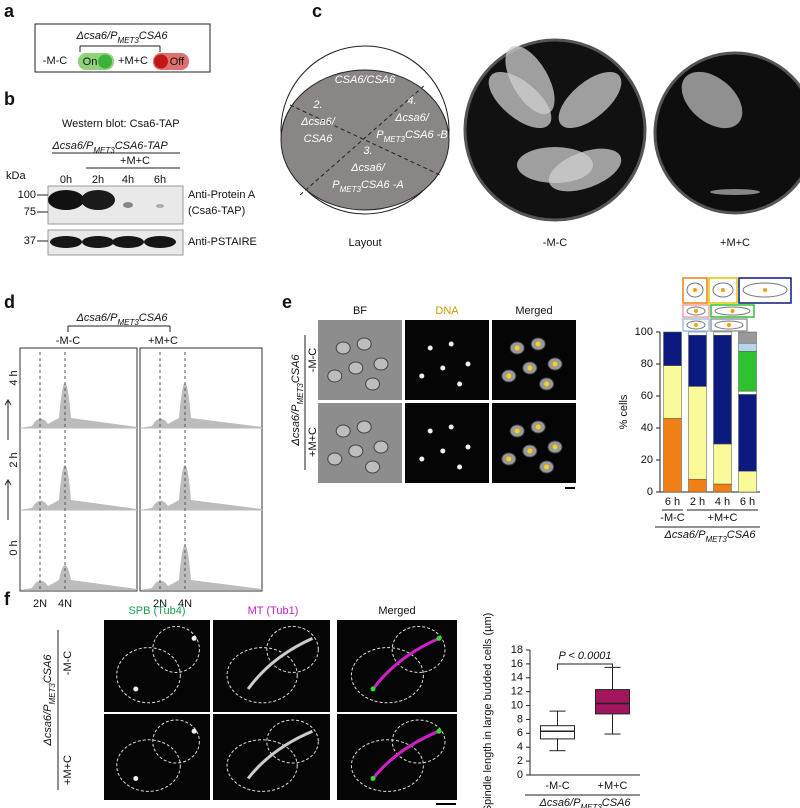 The width and height of the screenshot is (800, 808). What do you see at coordinates (16, 176) in the screenshot?
I see `label: kDa` at bounding box center [16, 176].